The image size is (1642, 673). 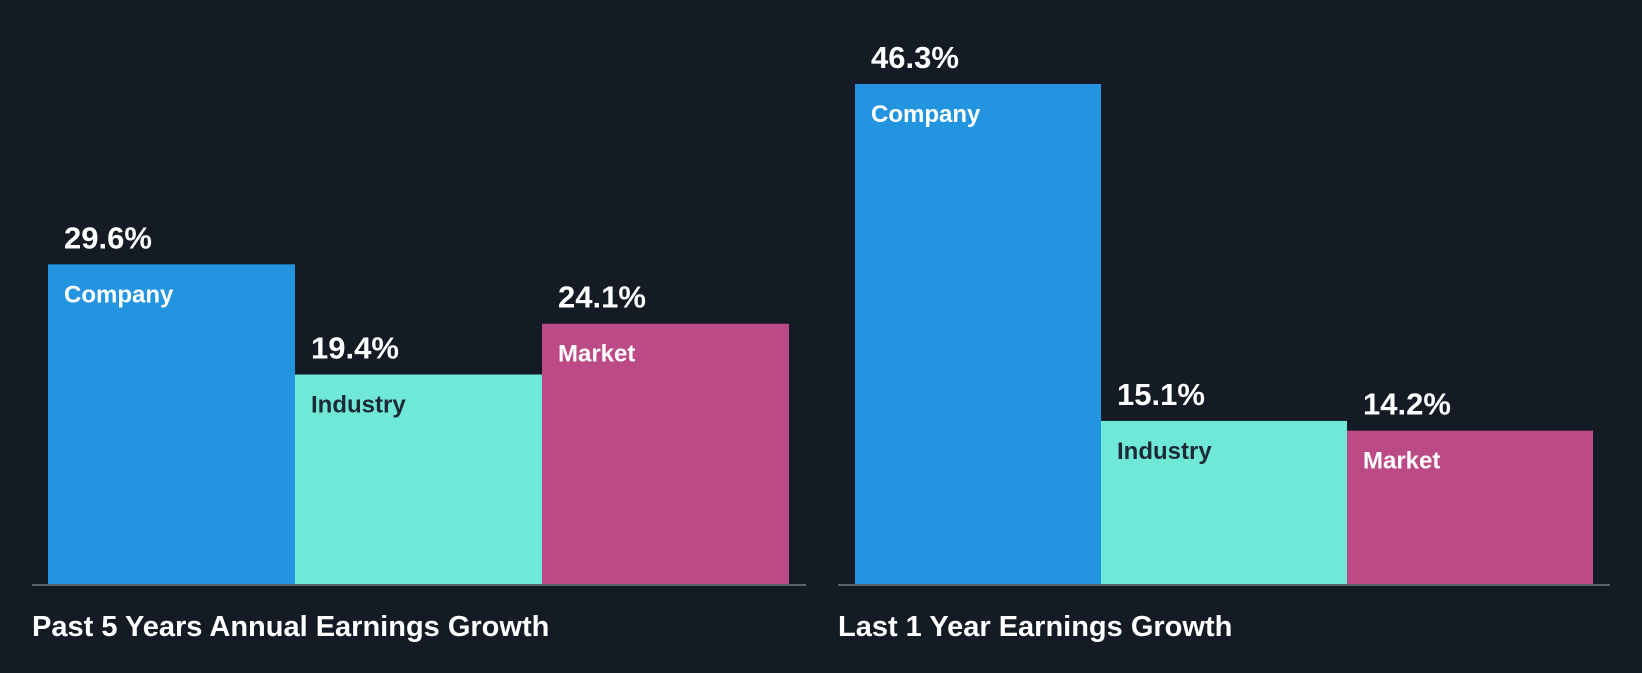 What do you see at coordinates (108, 237) in the screenshot?
I see `value-label-company: 29.6%` at bounding box center [108, 237].